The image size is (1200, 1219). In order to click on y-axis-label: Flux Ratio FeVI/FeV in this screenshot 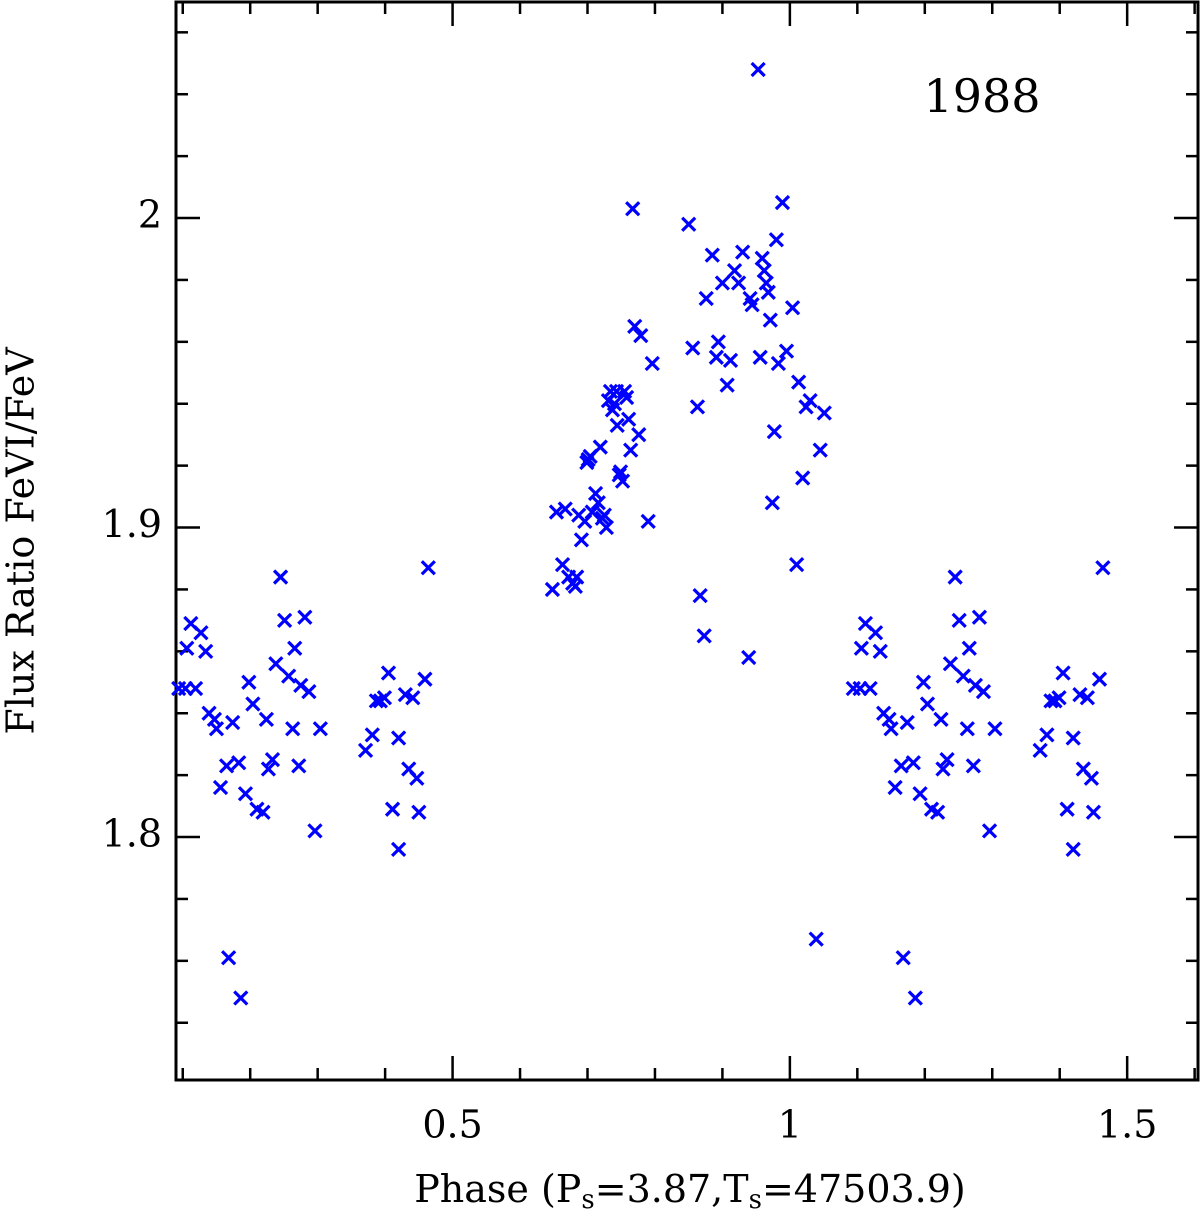, I will do `click(21, 541)`.